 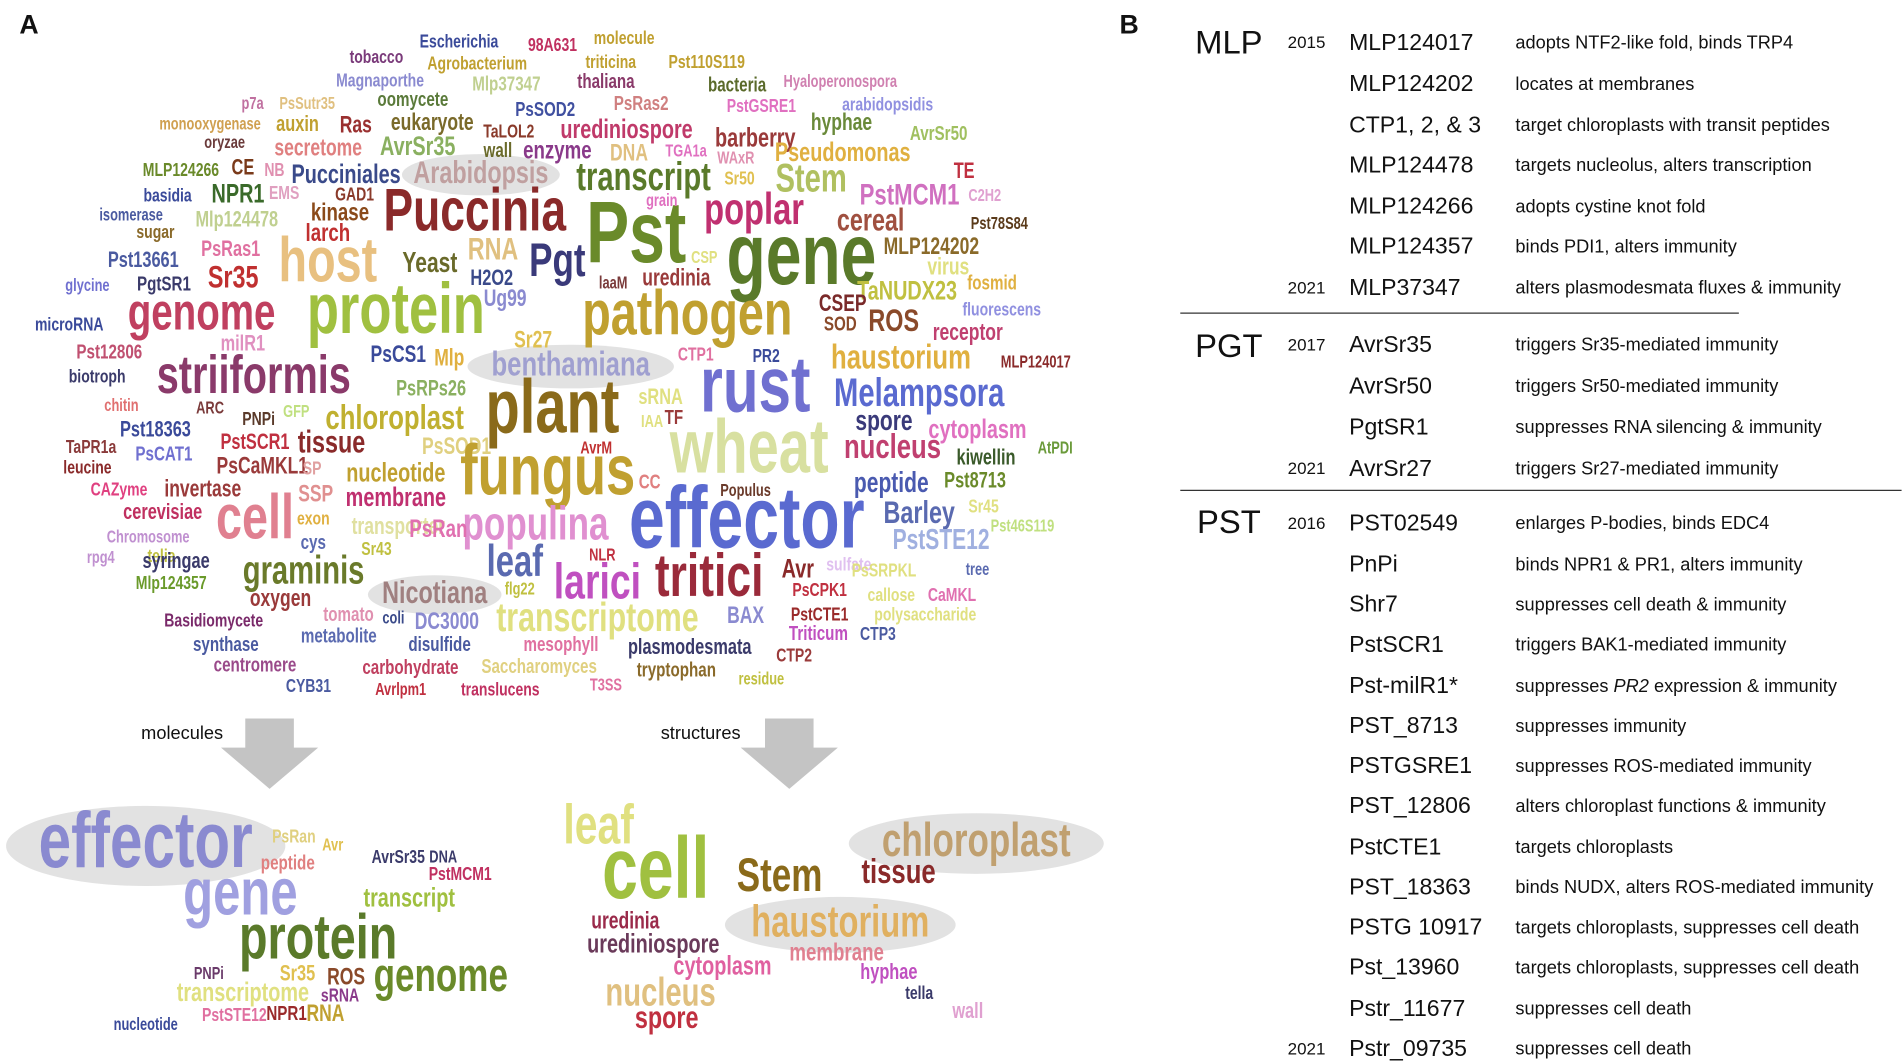 I want to click on cloud-word: Pst110S119, so click(x=707, y=62).